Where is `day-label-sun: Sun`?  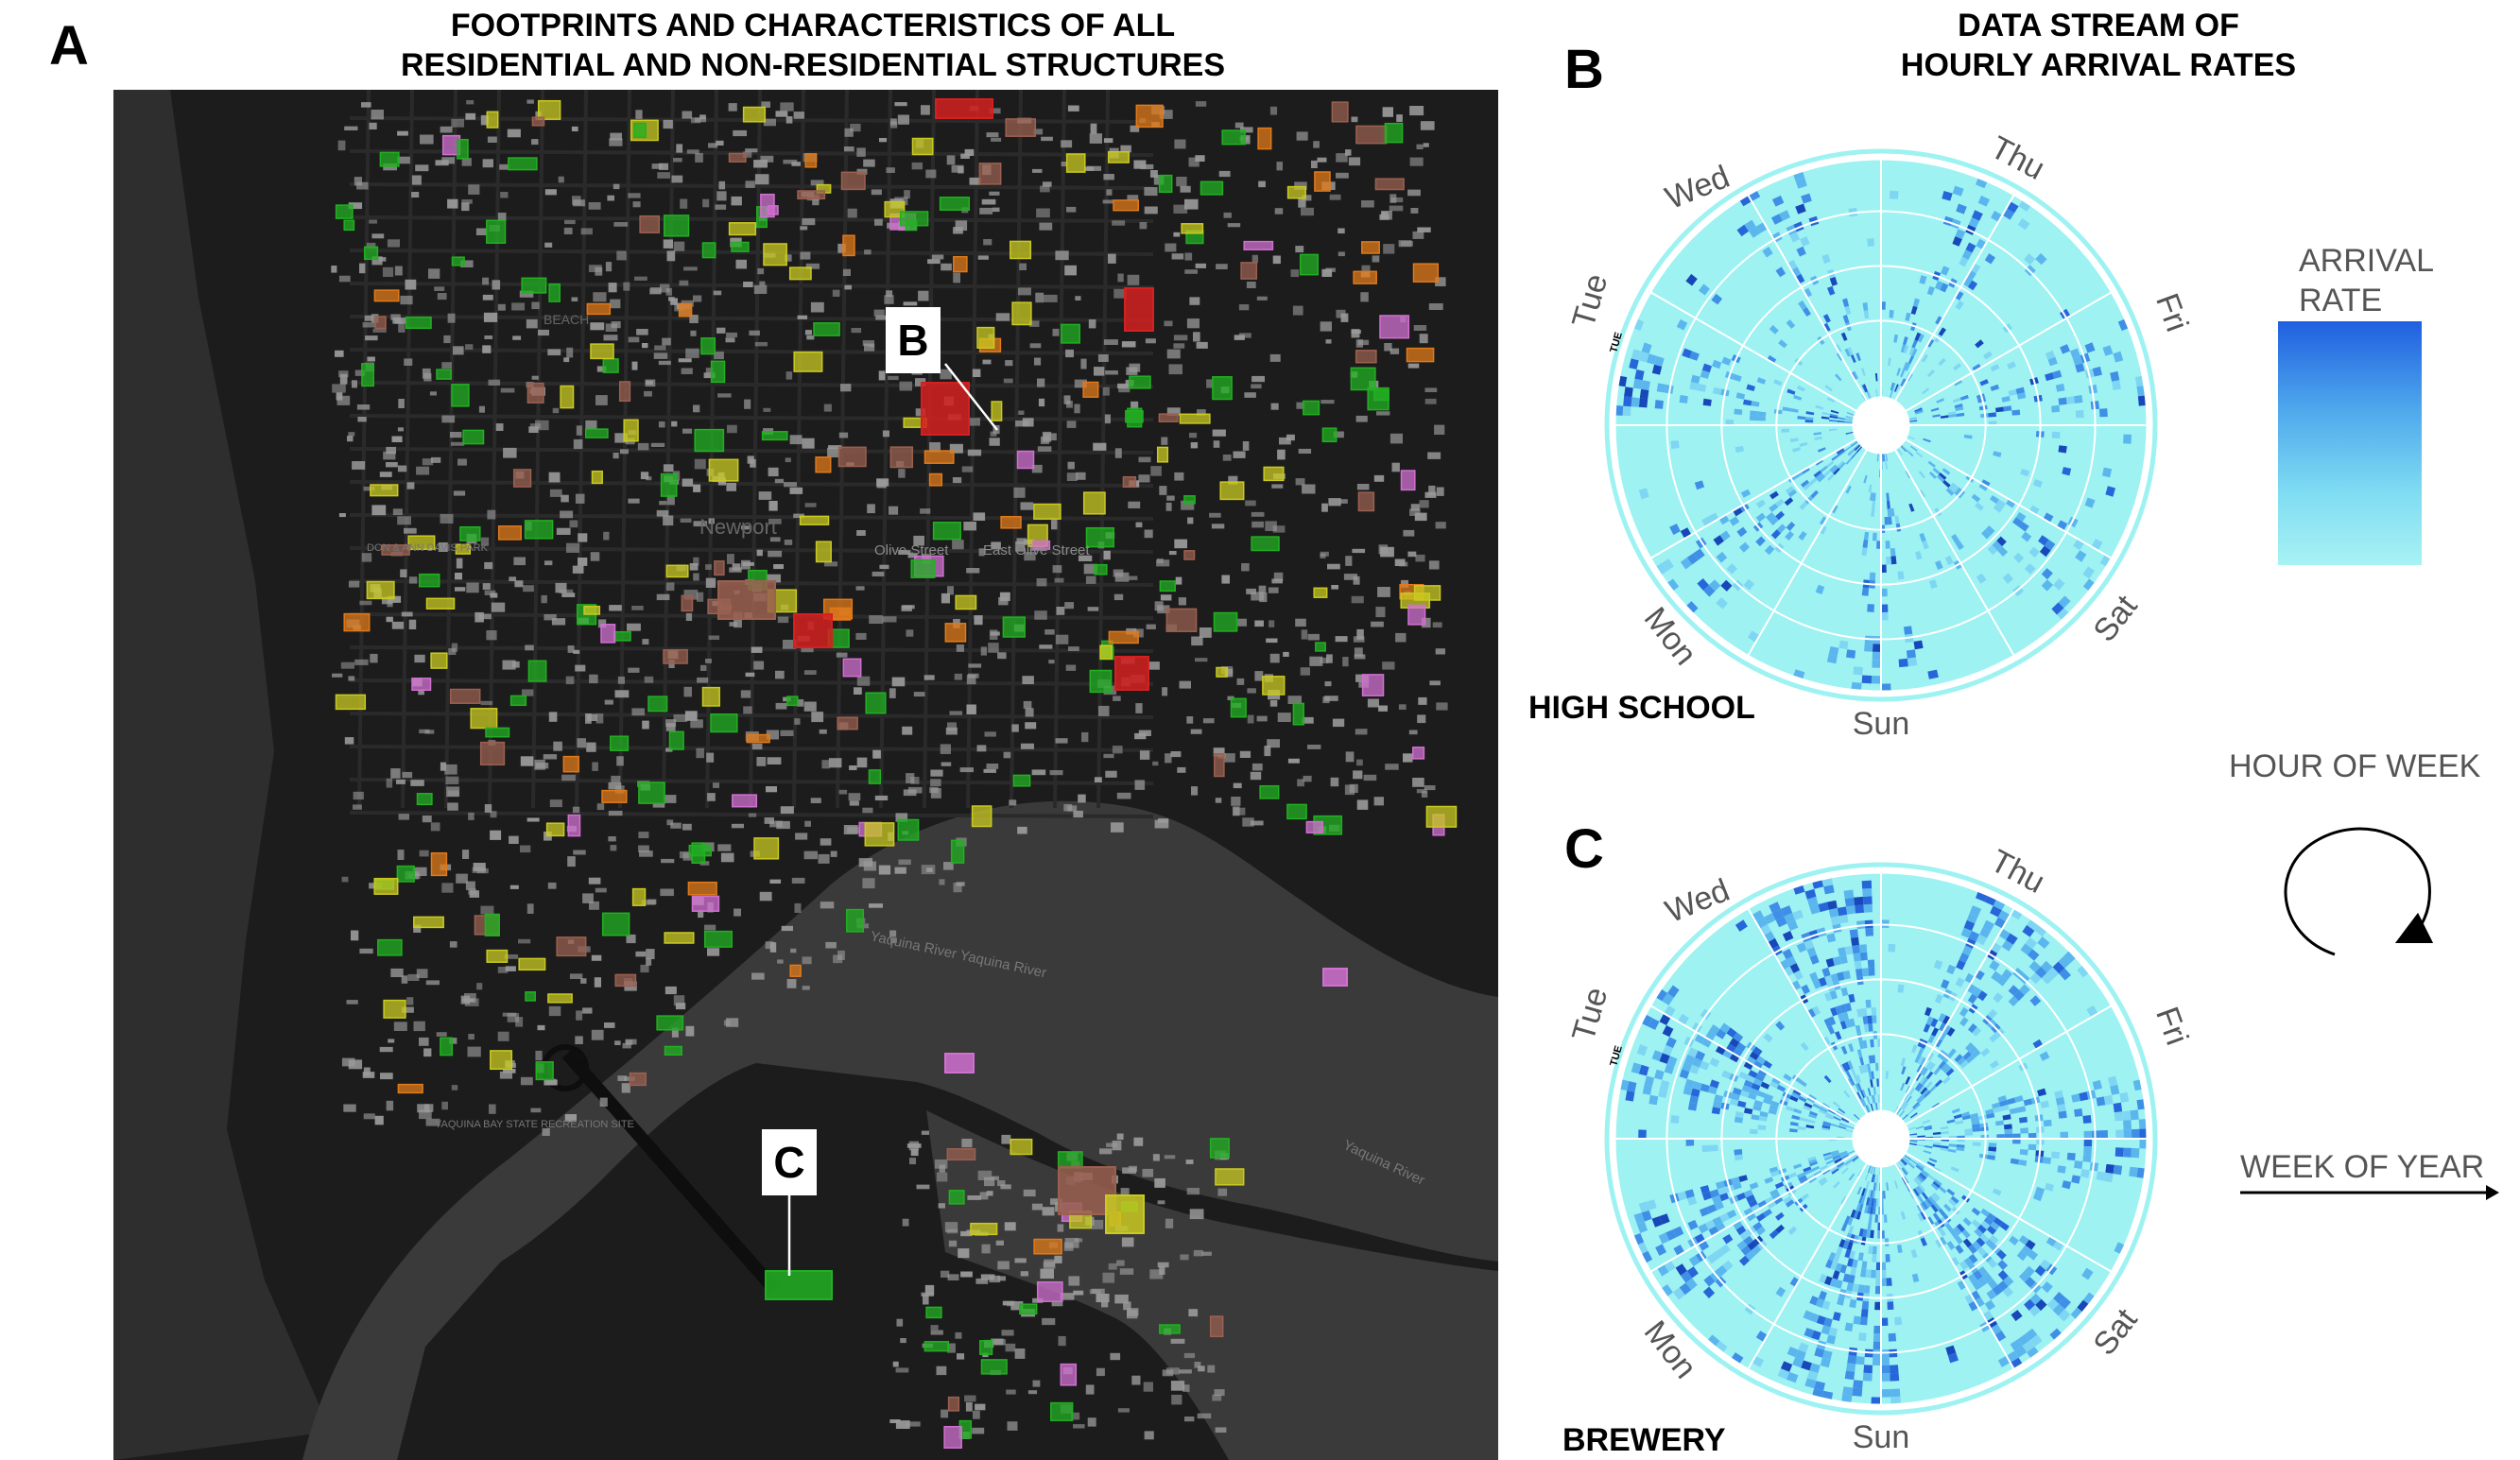 day-label-sun: Sun is located at coordinates (1881, 724).